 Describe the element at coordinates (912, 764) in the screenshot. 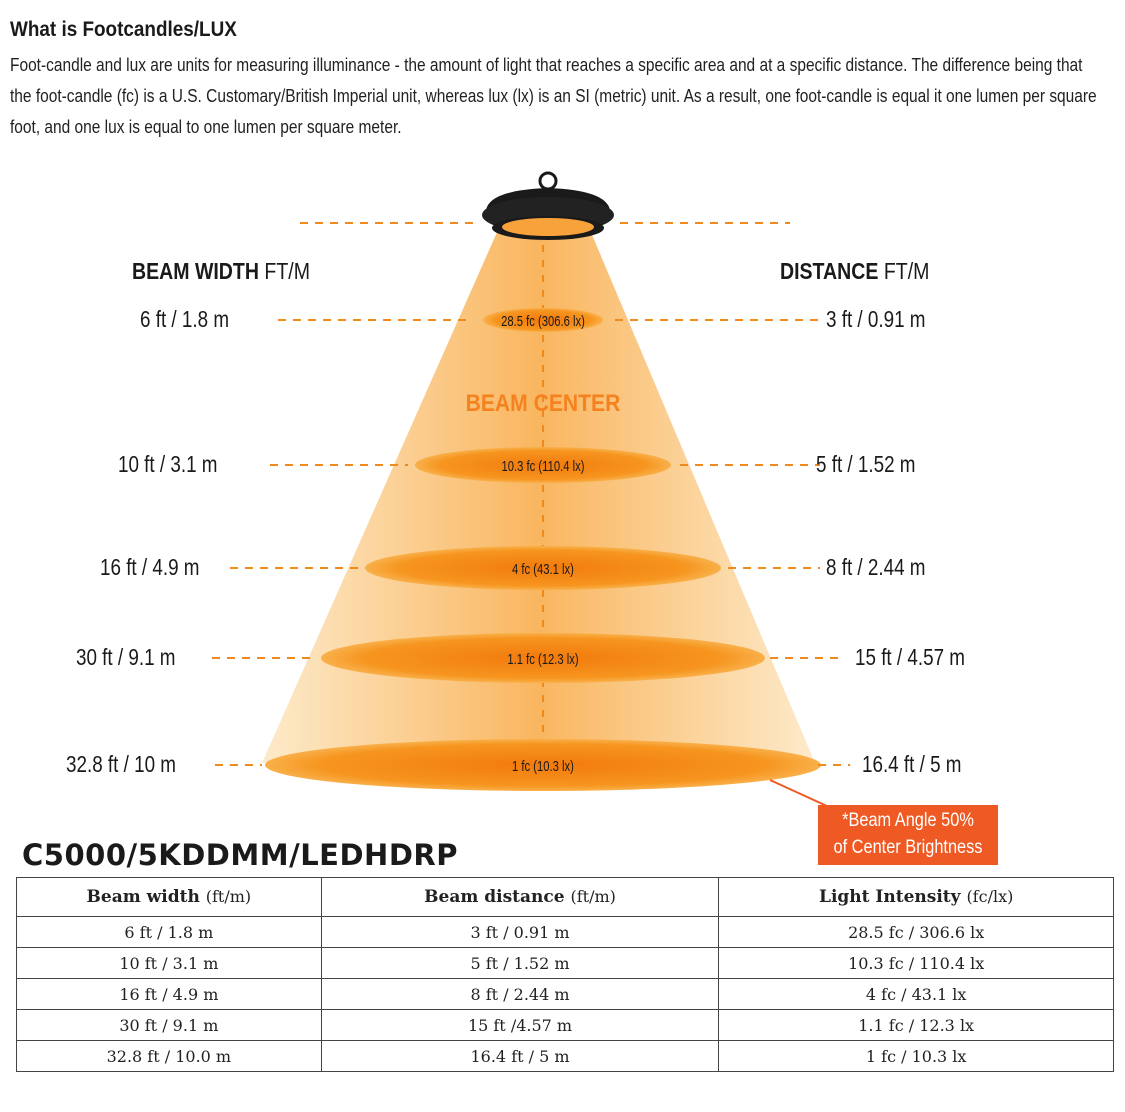

I see `distance-label: 16.4 ft / 5 m` at that location.